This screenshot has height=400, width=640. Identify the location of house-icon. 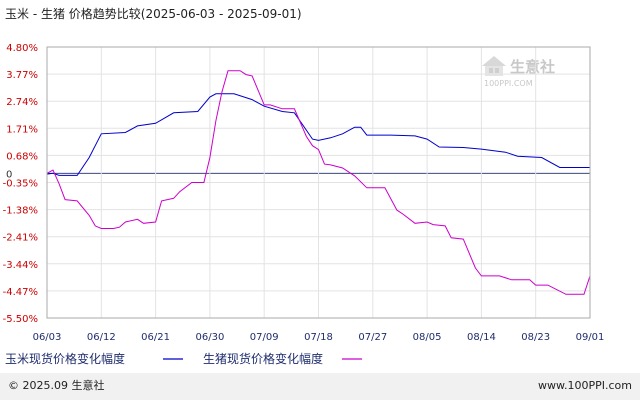
(494, 61).